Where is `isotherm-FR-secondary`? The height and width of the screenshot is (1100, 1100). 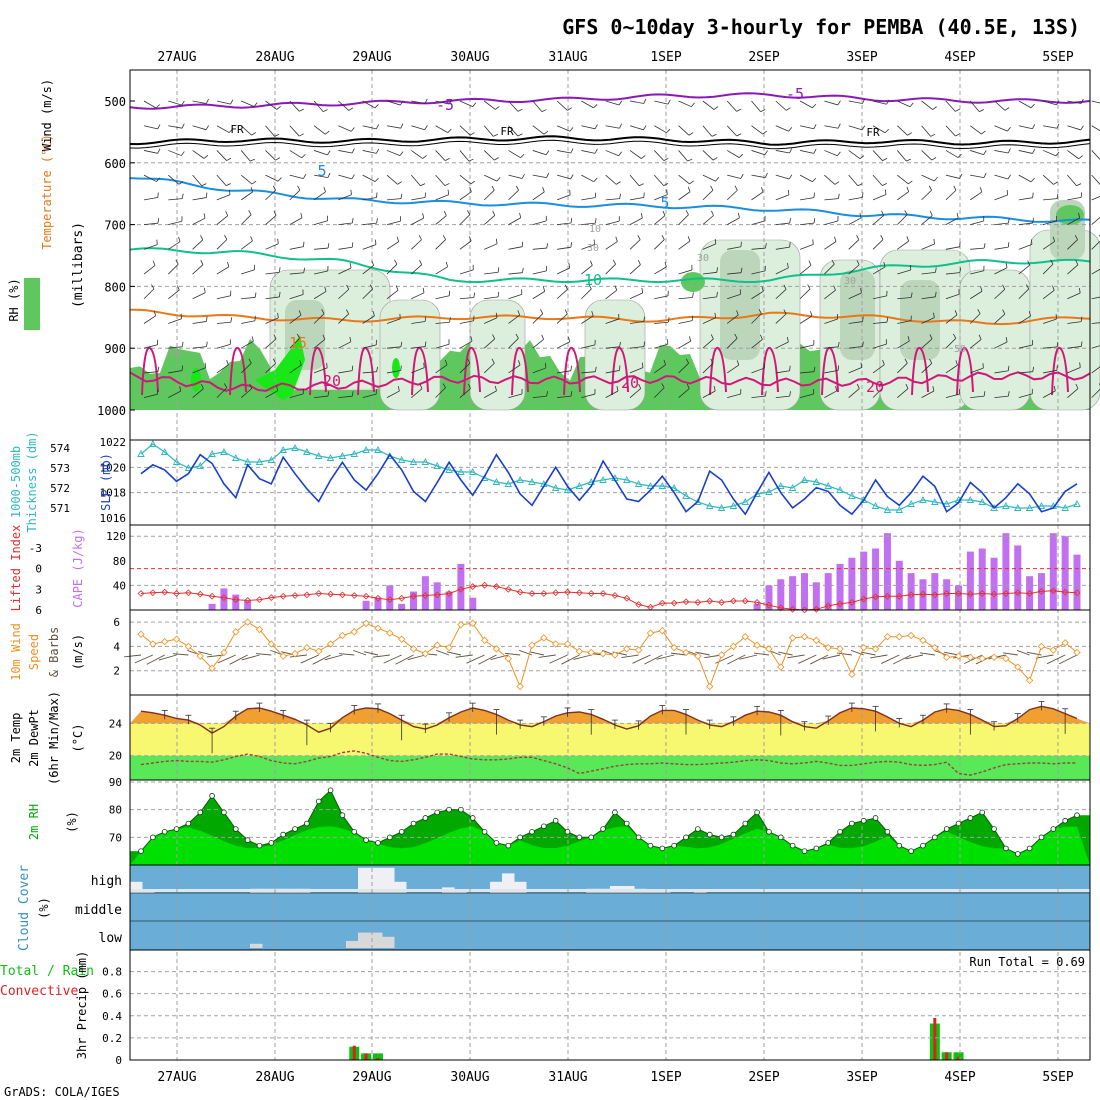
isotherm-FR-secondary is located at coordinates (610, 144).